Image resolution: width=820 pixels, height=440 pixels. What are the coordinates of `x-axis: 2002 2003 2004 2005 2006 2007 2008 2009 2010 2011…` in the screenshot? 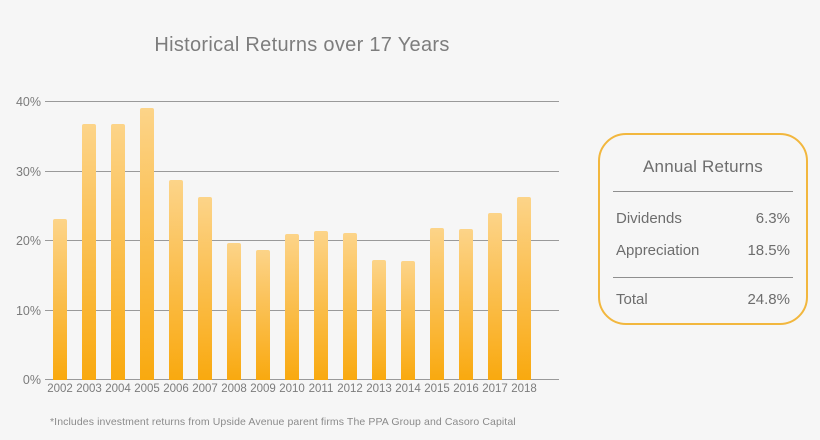 It's located at (302, 391).